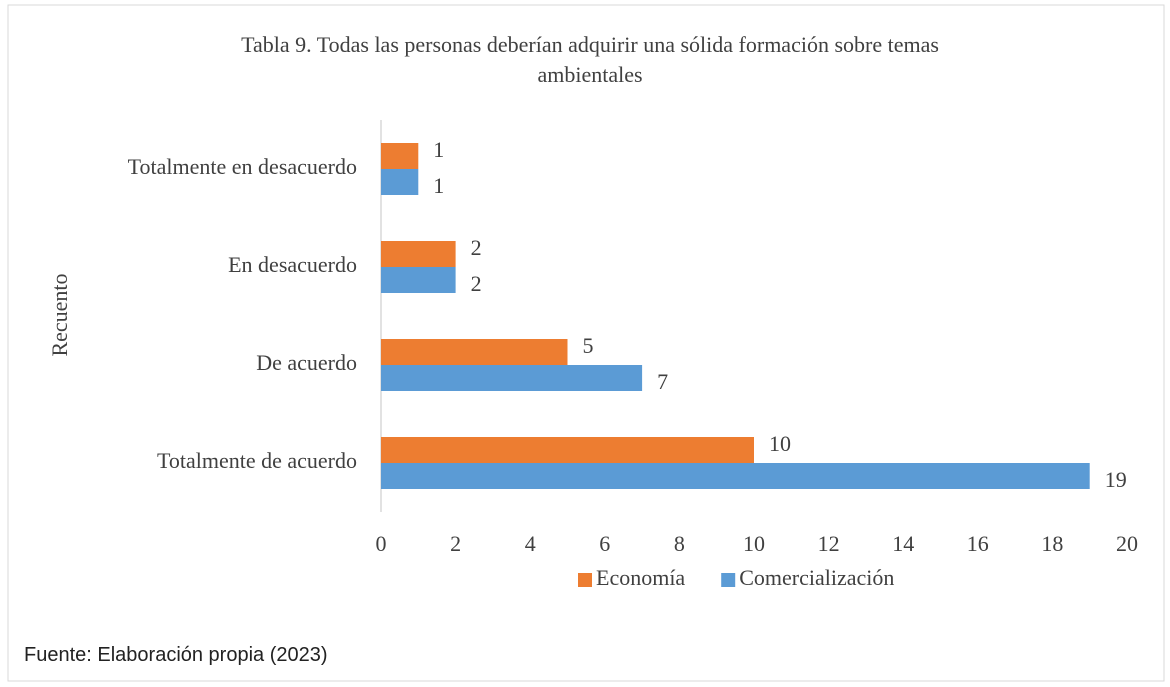  Describe the element at coordinates (1052, 543) in the screenshot. I see `x-tick-label: 18` at that location.